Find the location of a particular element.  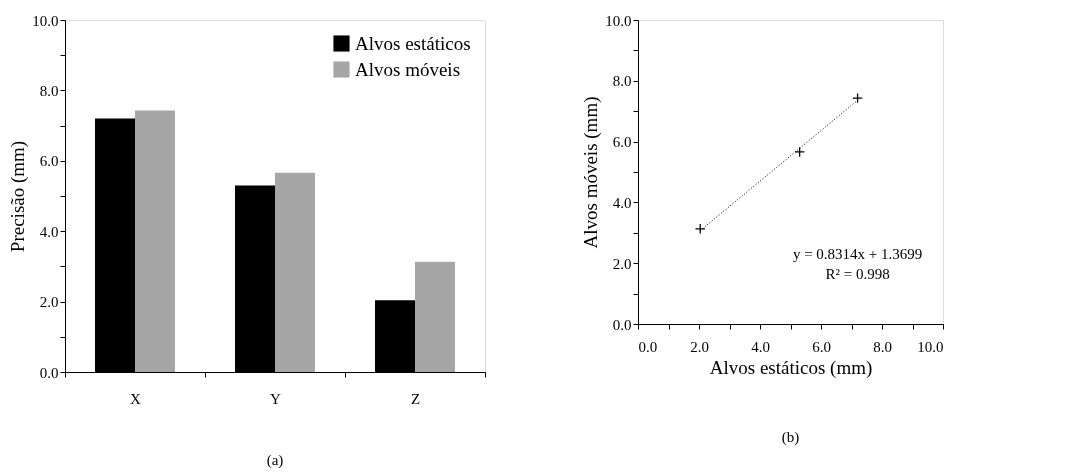

text: (a) is located at coordinates (275, 460).